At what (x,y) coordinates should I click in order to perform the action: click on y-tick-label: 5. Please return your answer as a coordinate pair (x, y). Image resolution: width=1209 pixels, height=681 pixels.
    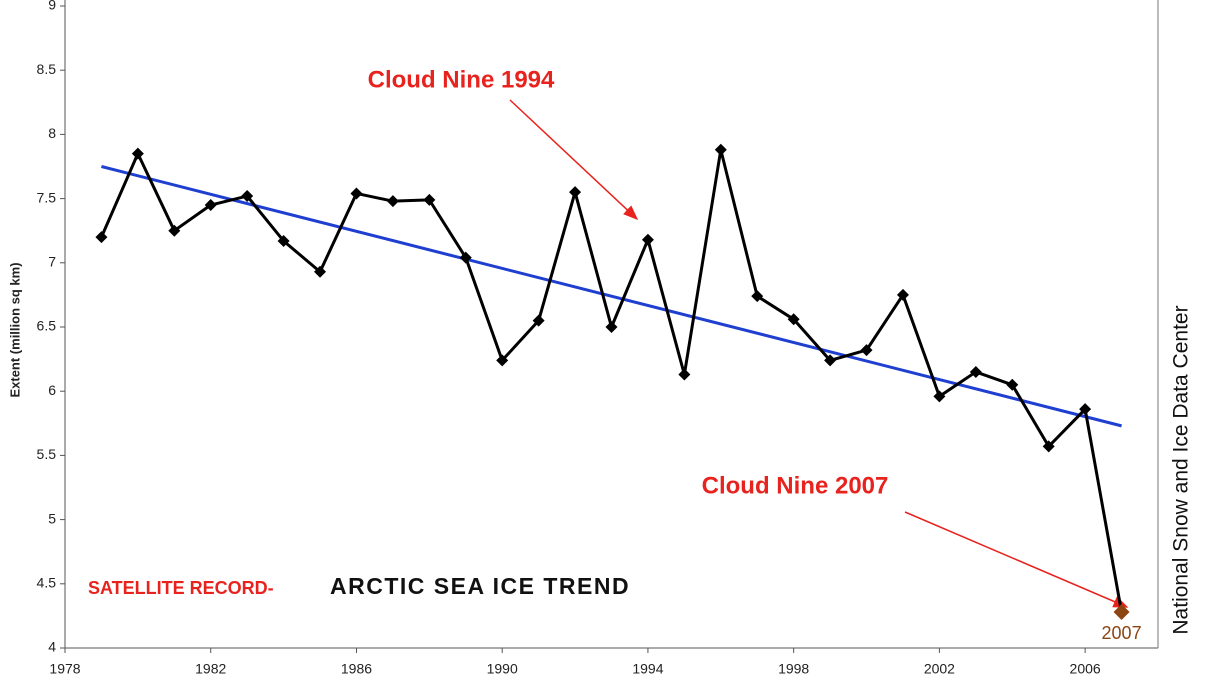
    Looking at the image, I should click on (52, 518).